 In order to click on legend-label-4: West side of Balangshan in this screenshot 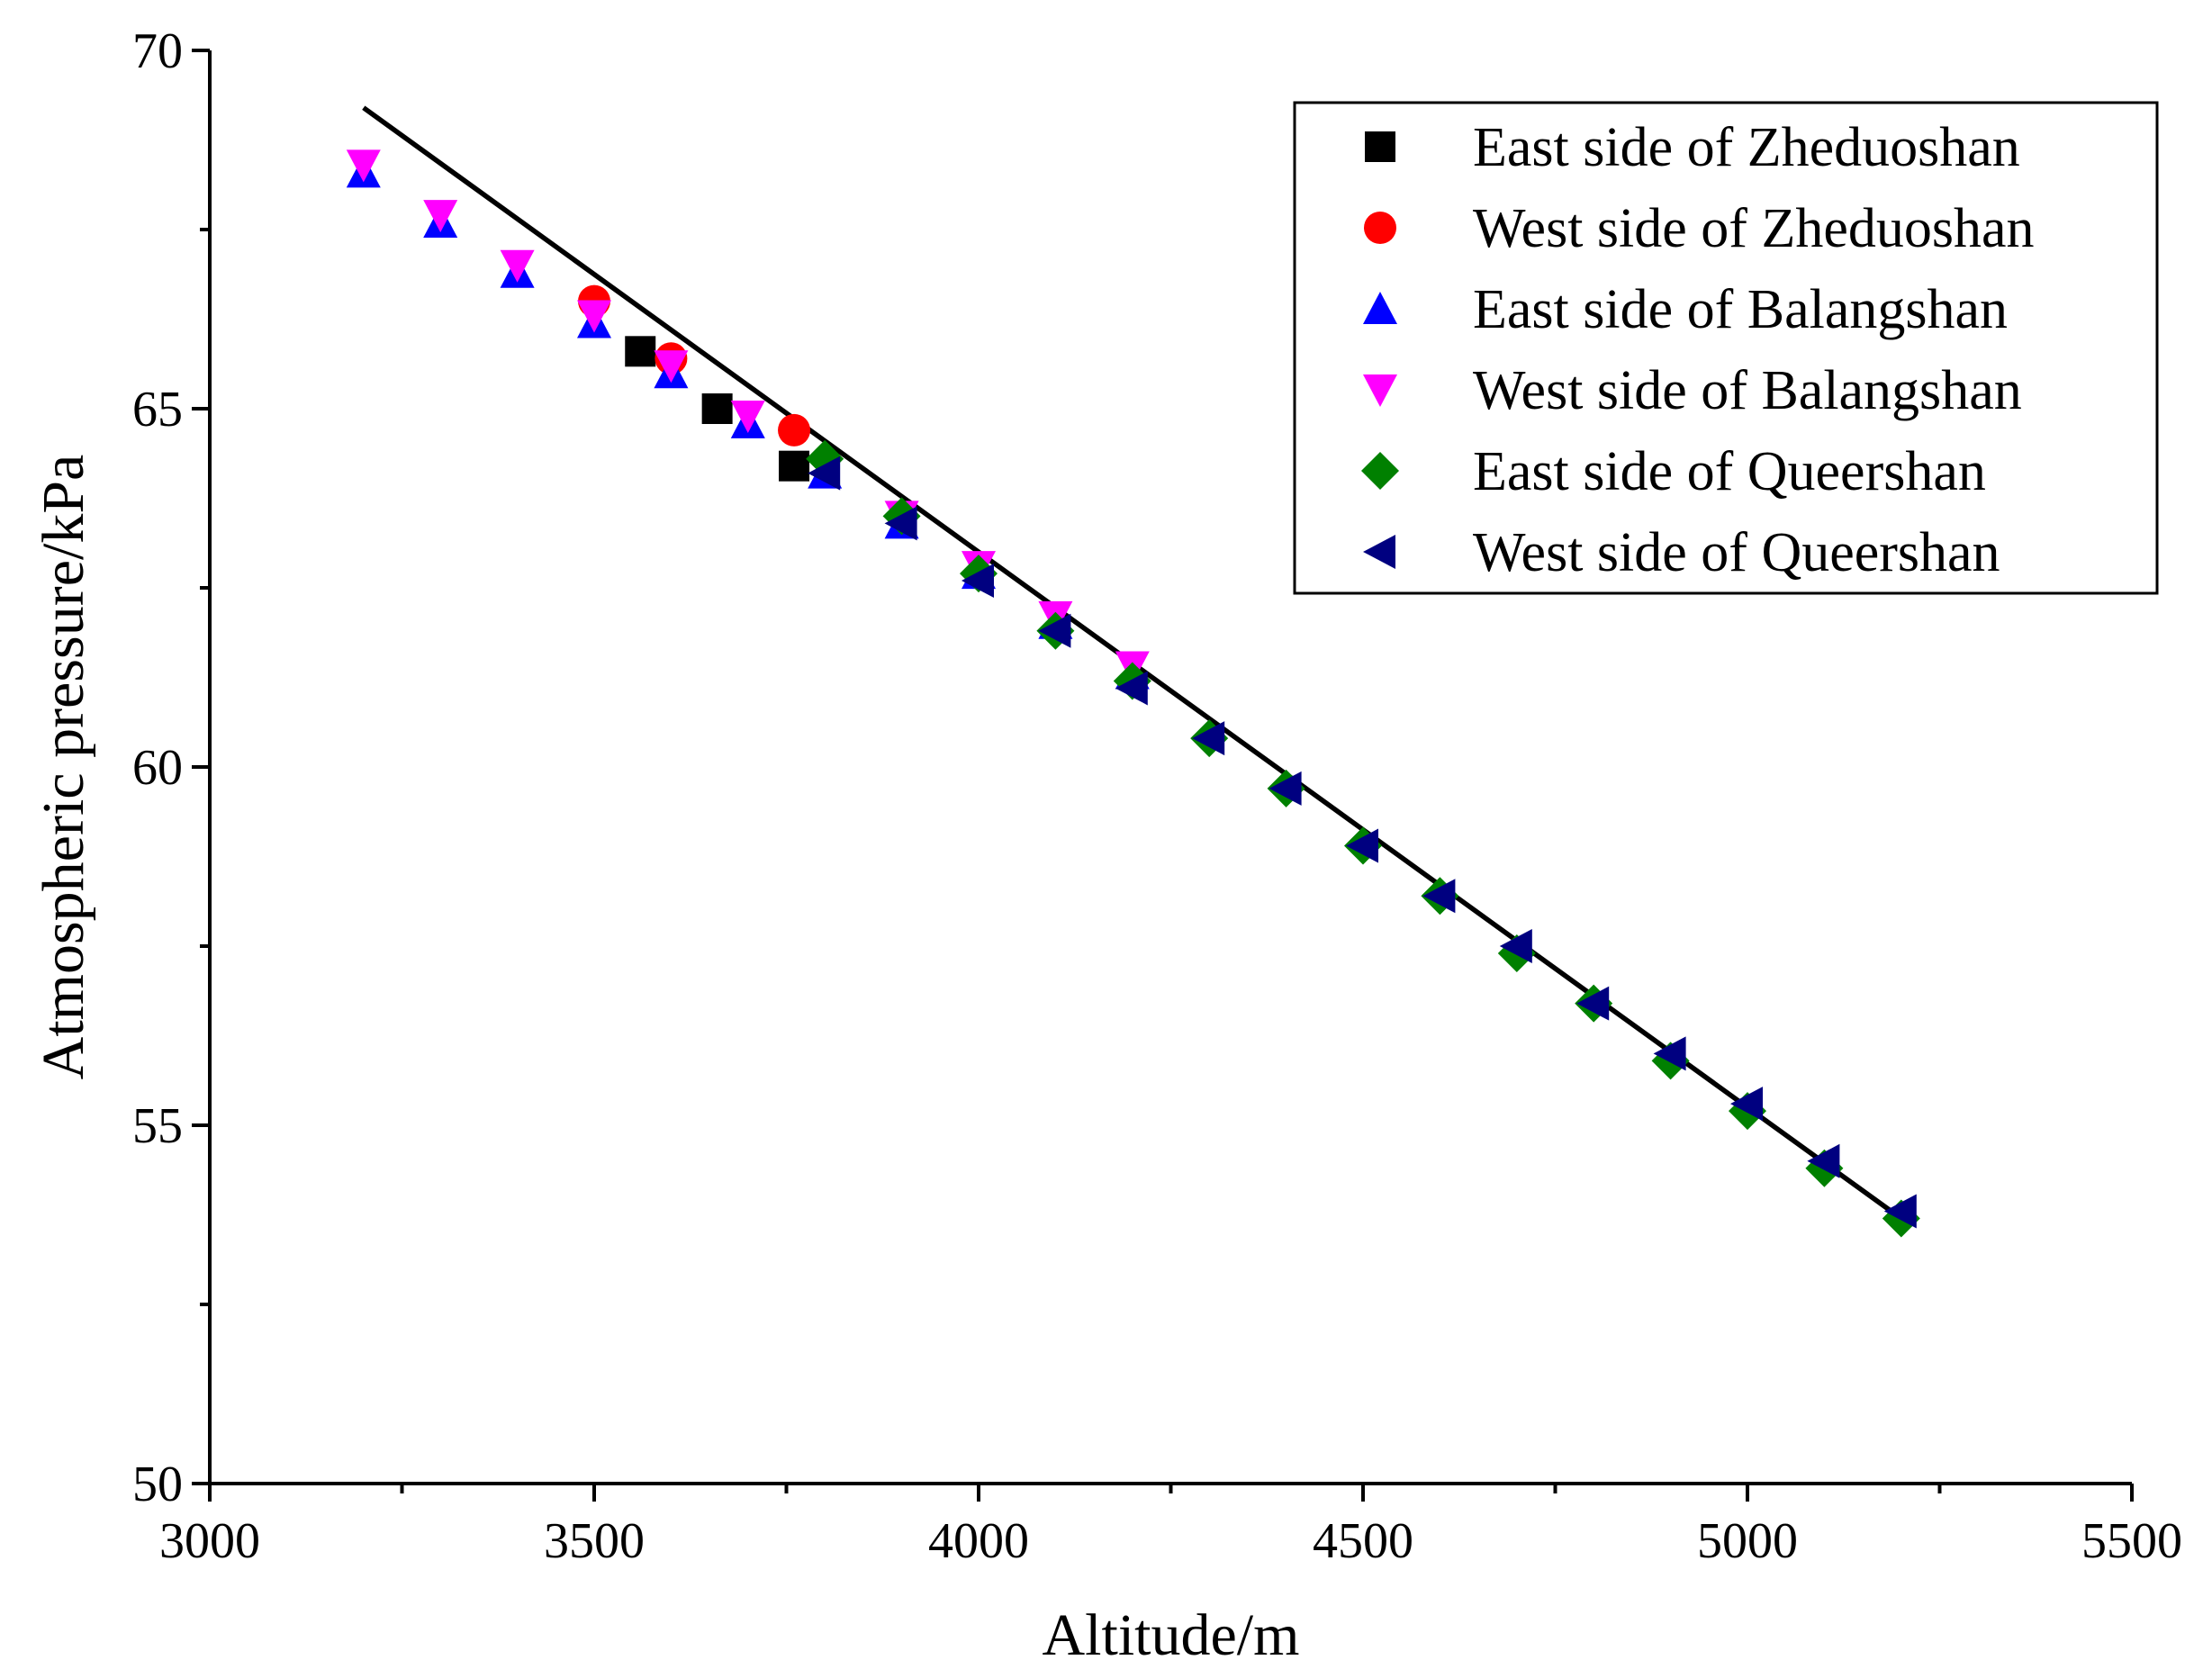, I will do `click(1747, 390)`.